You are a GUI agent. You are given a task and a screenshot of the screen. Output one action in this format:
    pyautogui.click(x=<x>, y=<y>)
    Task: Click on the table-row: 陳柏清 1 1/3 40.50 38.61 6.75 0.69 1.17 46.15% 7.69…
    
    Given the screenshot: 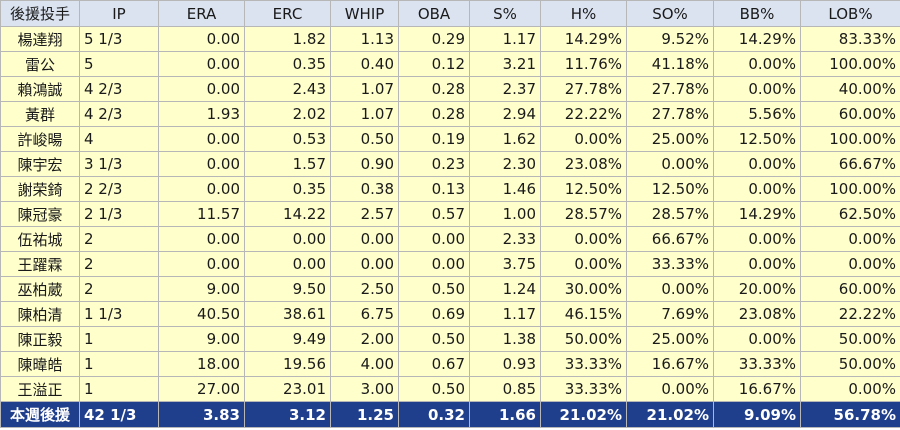 What is the action you would take?
    pyautogui.click(x=450, y=314)
    